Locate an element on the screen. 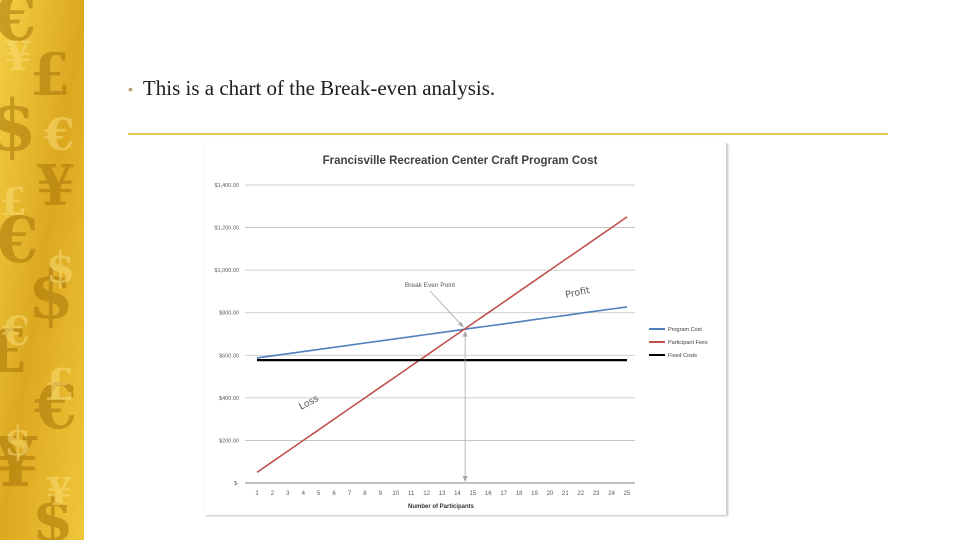 The image size is (960, 540). arrowhead-up is located at coordinates (465, 333).